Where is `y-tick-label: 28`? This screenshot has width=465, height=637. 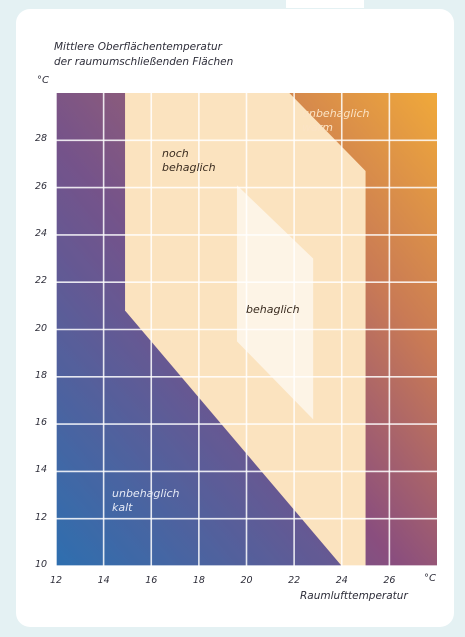
y-tick-label: 28 is located at coordinates (41, 139).